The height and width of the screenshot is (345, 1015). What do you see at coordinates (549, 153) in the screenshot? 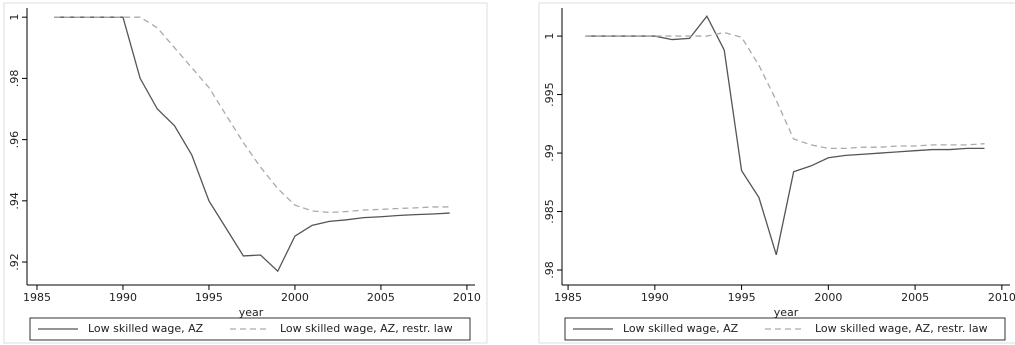
I see `y-tick-label: .99` at bounding box center [549, 153].